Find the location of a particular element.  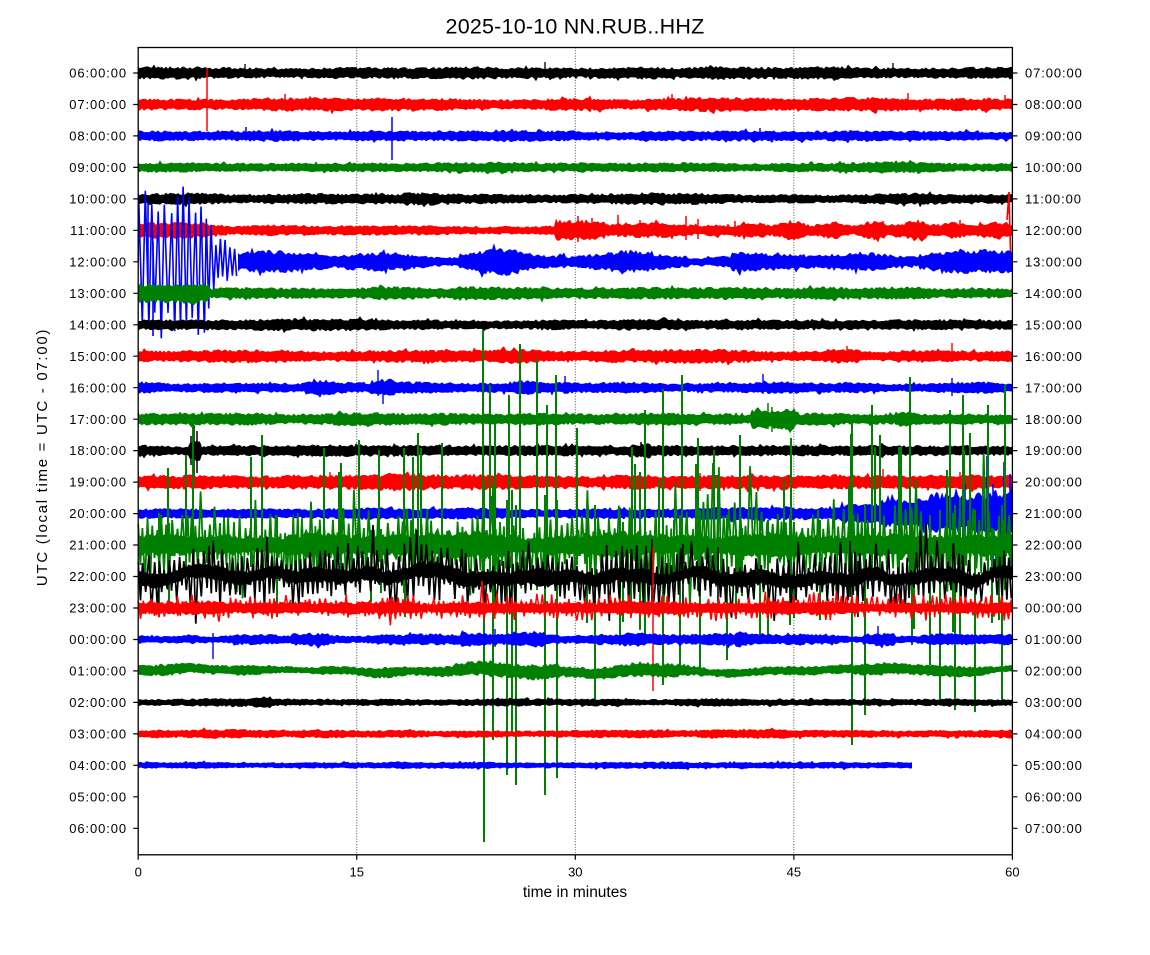

svg-text: 2025-10-10 NN.RUB..HHZ is located at coordinates (575, 27).